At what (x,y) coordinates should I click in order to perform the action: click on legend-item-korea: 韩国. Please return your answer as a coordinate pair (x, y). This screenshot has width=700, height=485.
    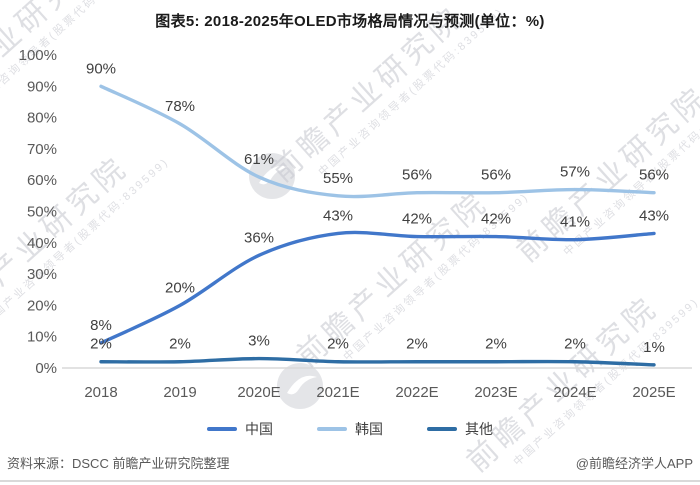
    Looking at the image, I should click on (350, 429).